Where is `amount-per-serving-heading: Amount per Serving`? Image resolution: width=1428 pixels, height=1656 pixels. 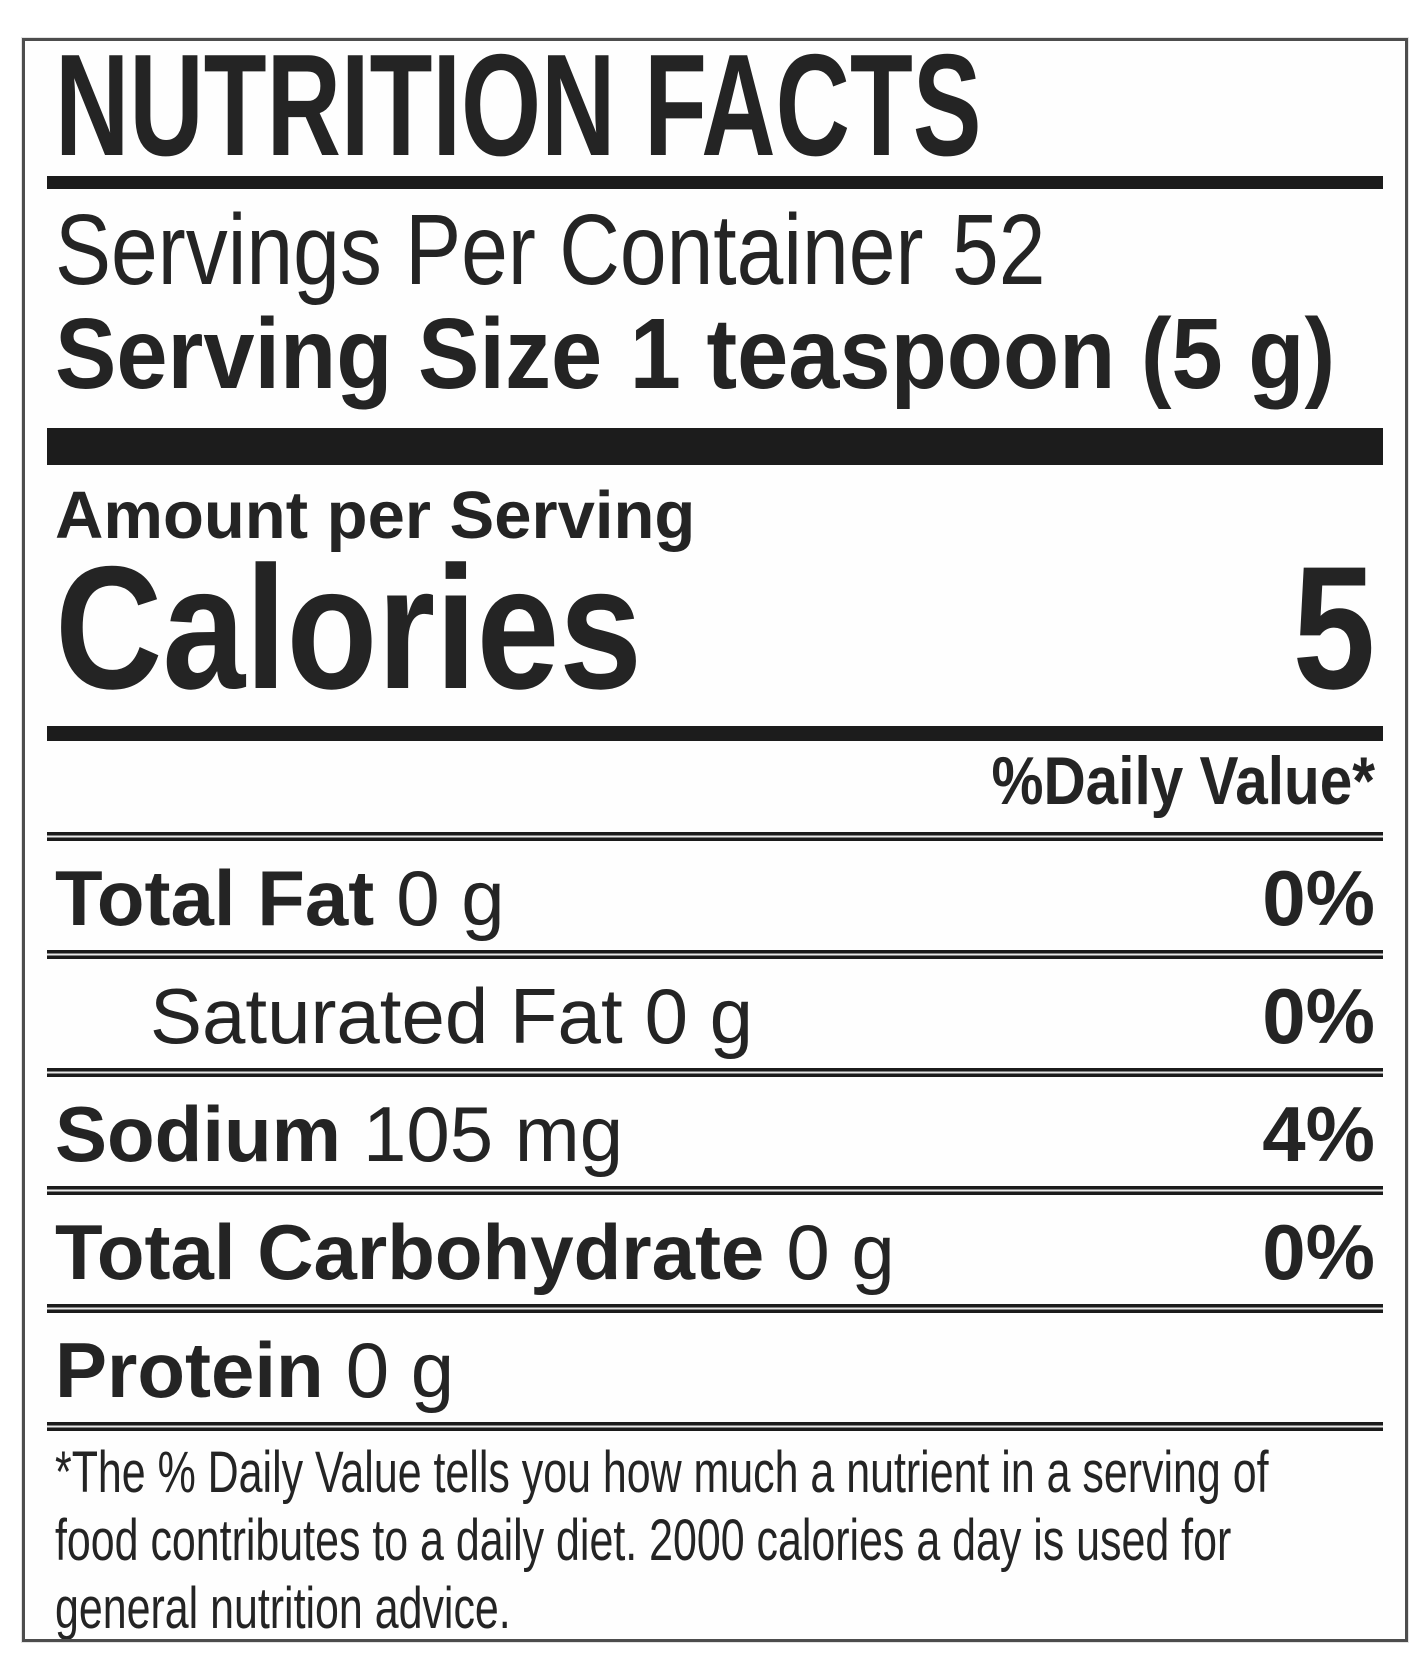 amount-per-serving-heading: Amount per Serving is located at coordinates (715, 516).